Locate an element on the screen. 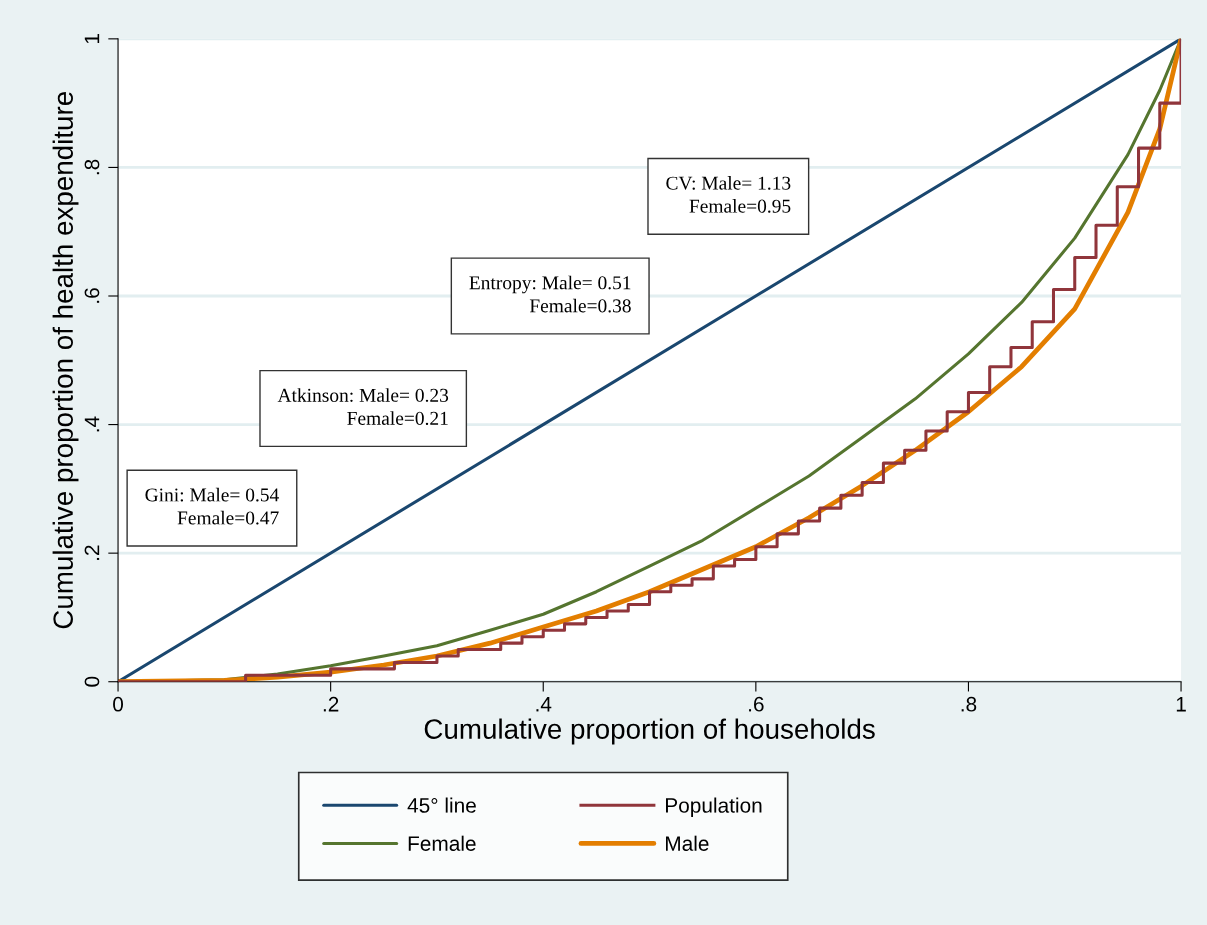  annotation: Entropy: Male= 0.51 Female=0.38 is located at coordinates (550, 294).